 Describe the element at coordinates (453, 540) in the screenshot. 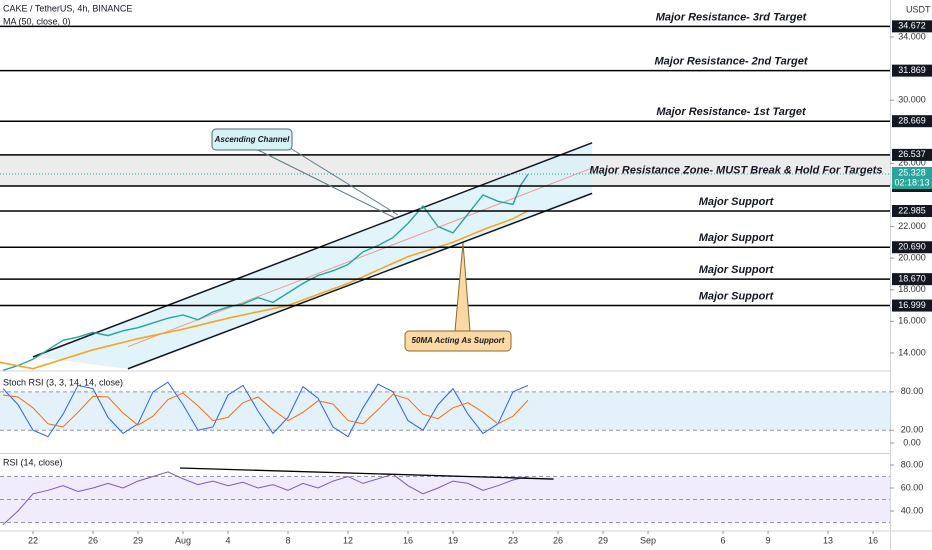

I see `x-tick-label: 19` at that location.